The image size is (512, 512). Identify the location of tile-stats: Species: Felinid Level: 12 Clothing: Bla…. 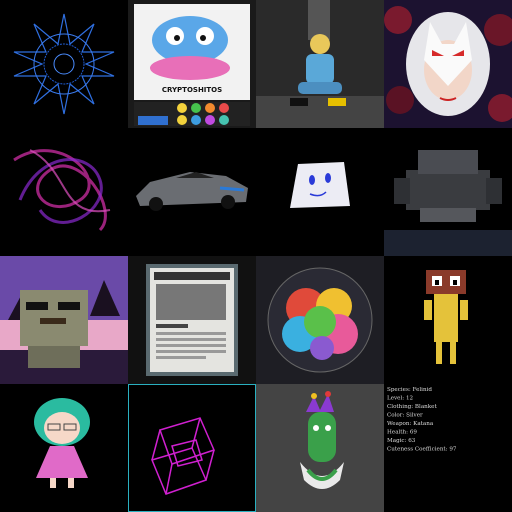
(448, 448).